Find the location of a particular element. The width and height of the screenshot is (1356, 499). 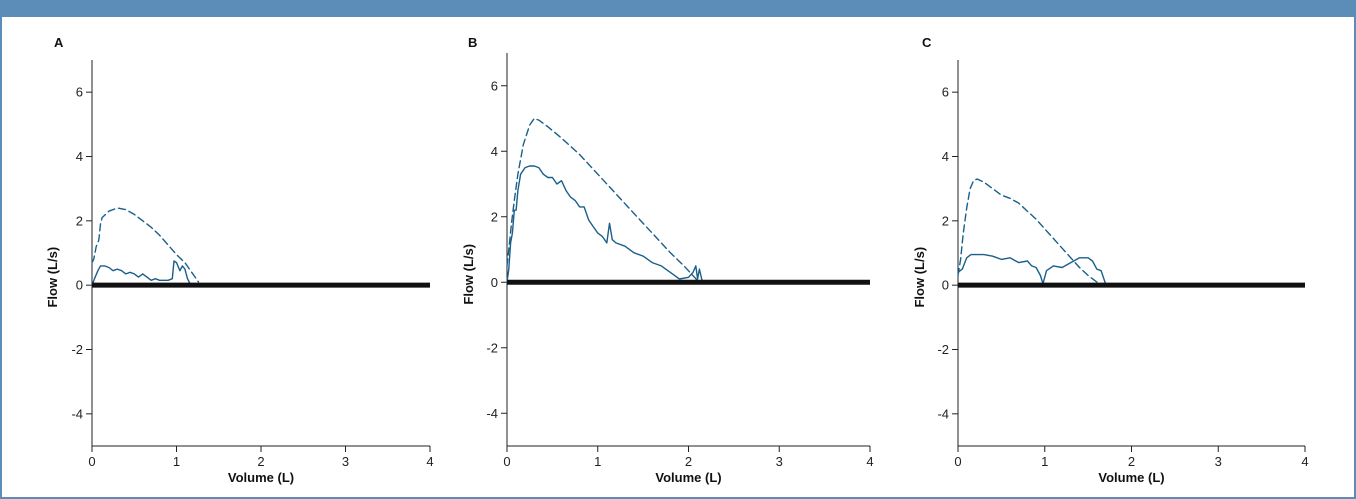

panel-c-y-tick-label: 0 is located at coordinates (945, 285).